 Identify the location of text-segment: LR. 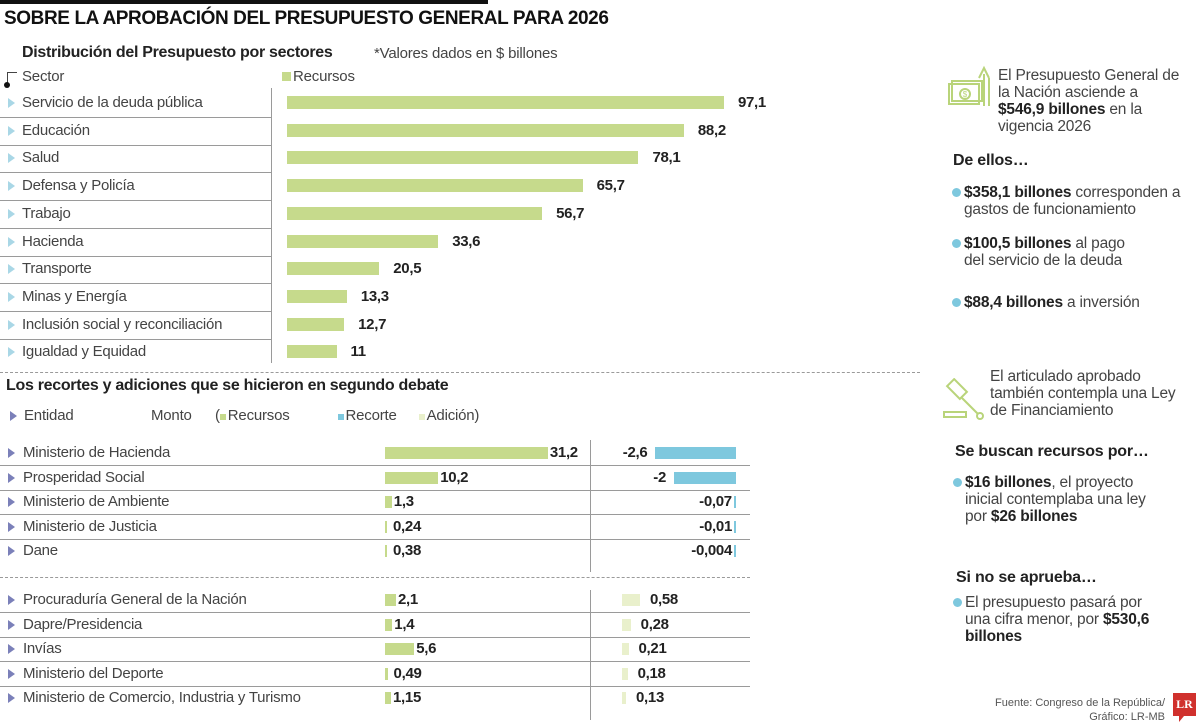
(1184, 704).